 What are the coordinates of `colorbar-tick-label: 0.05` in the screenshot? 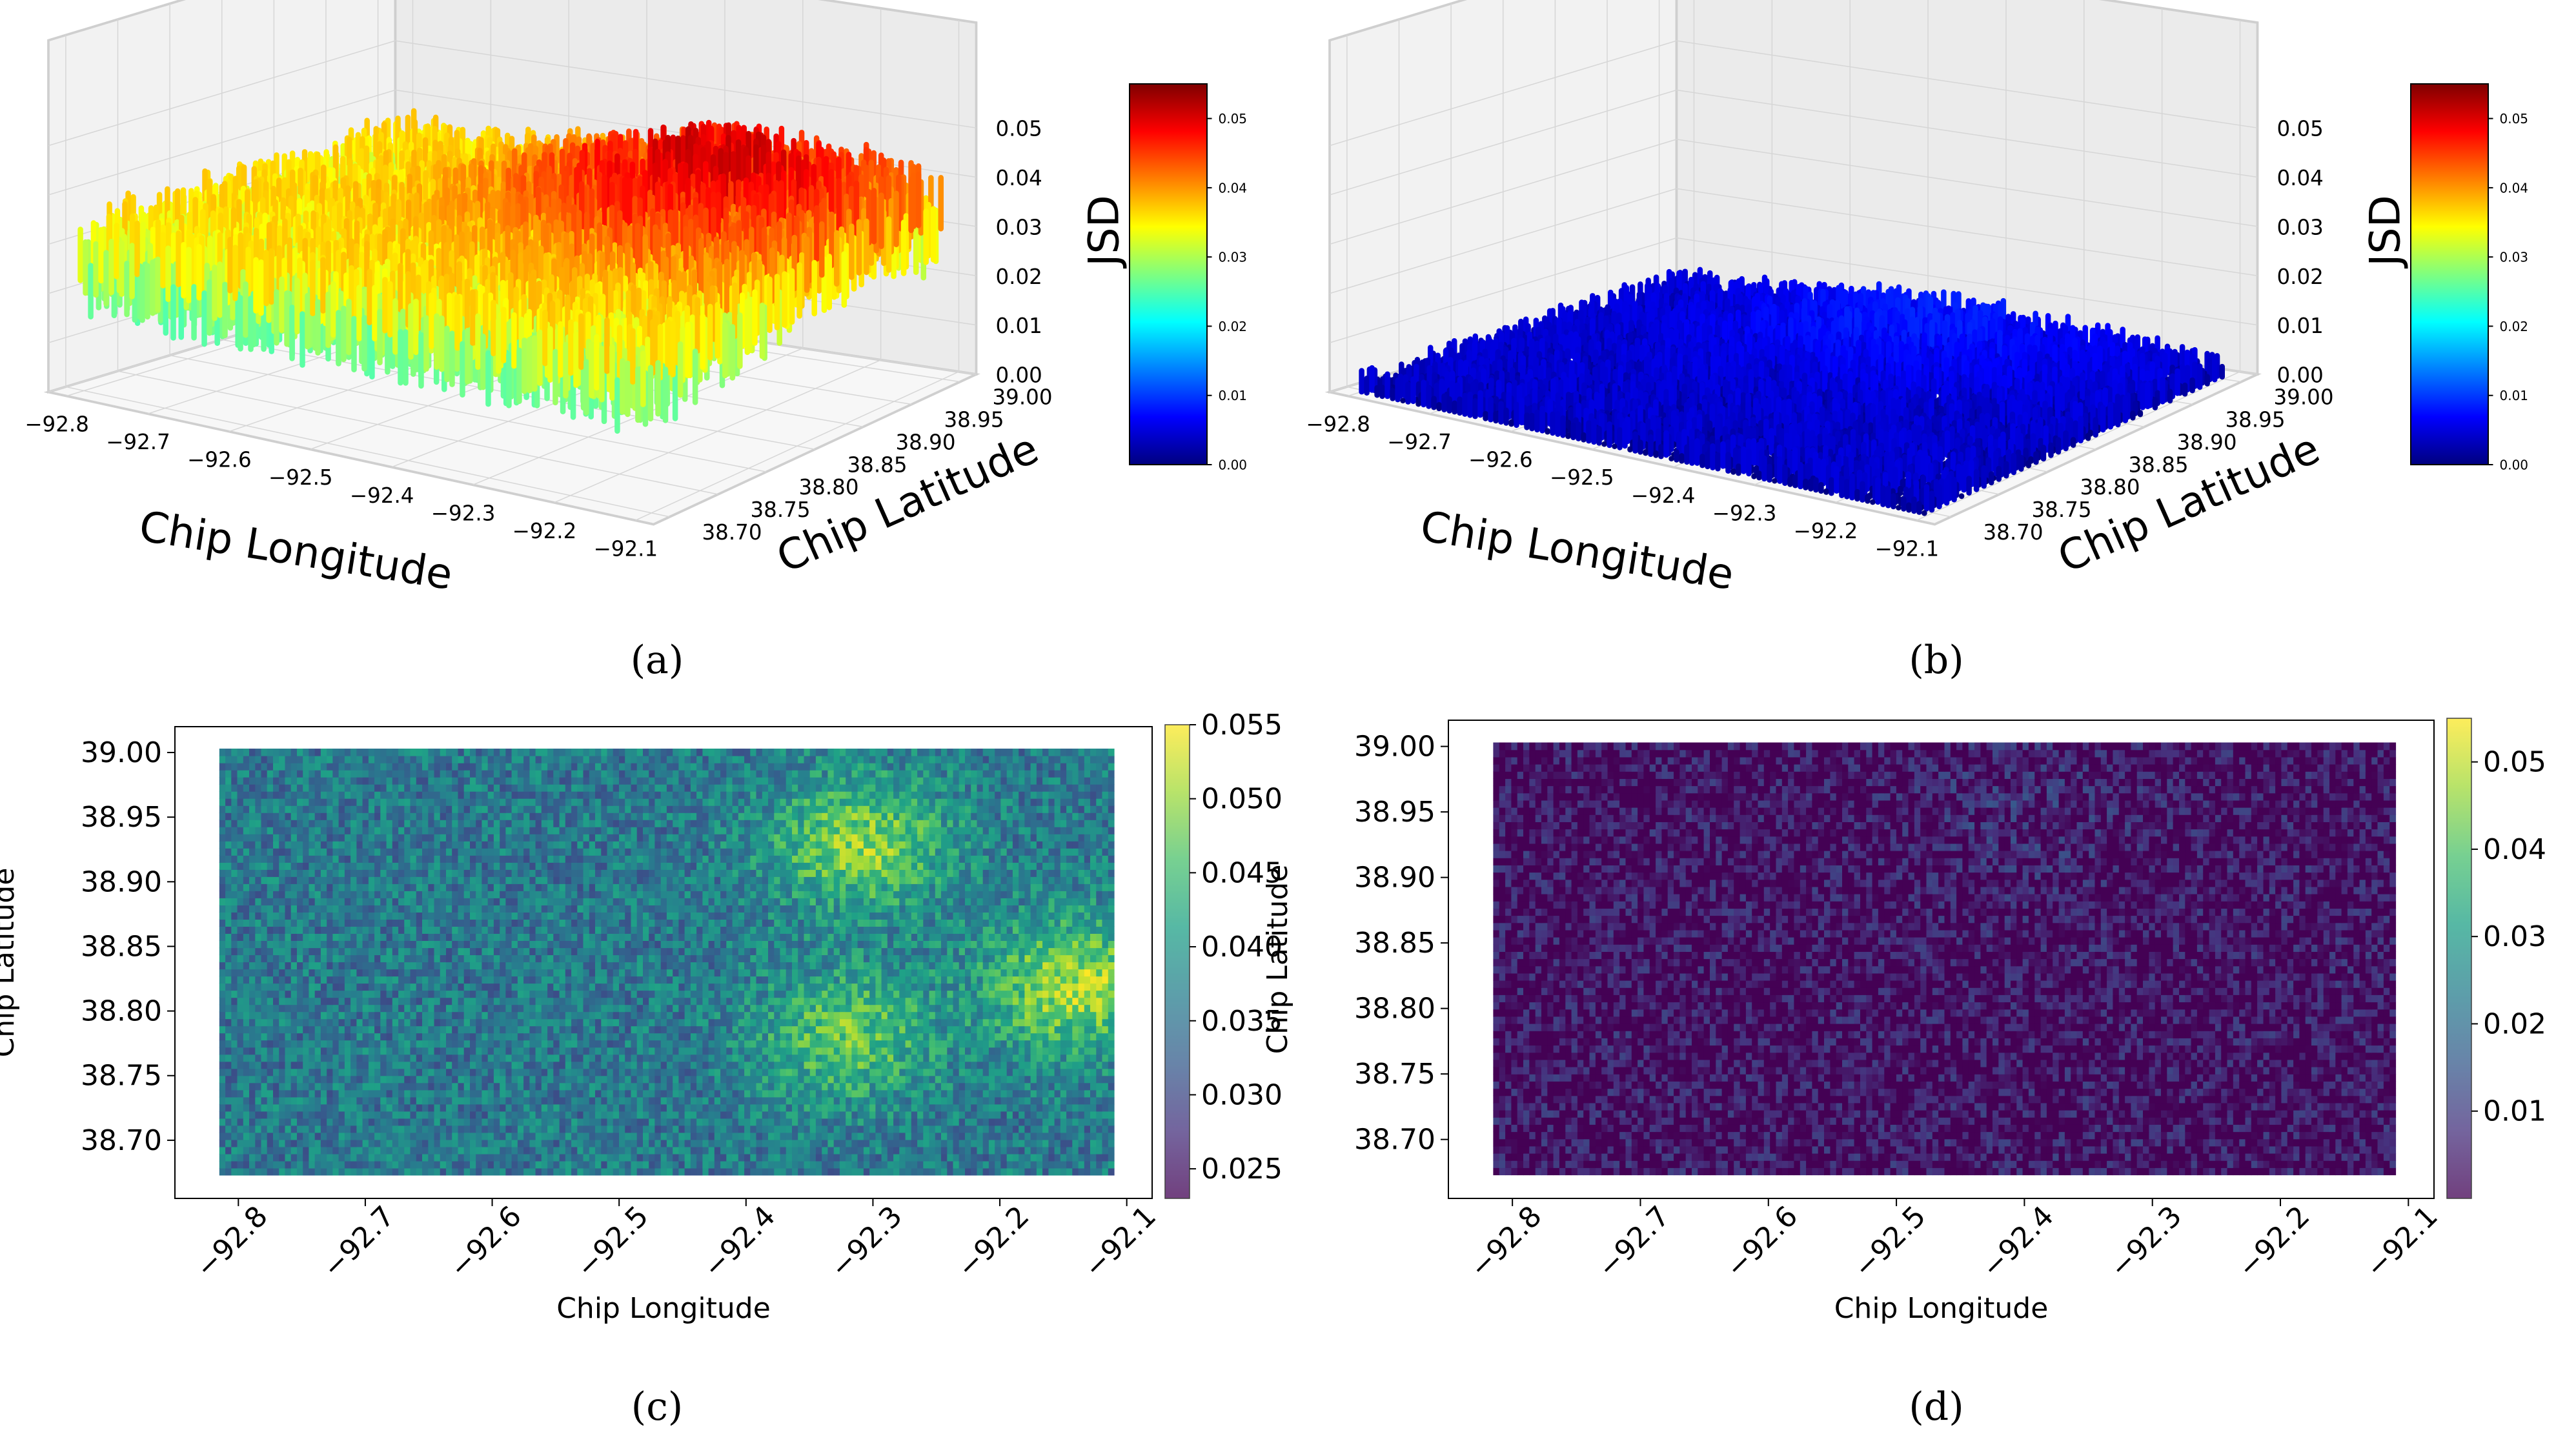 It's located at (1233, 118).